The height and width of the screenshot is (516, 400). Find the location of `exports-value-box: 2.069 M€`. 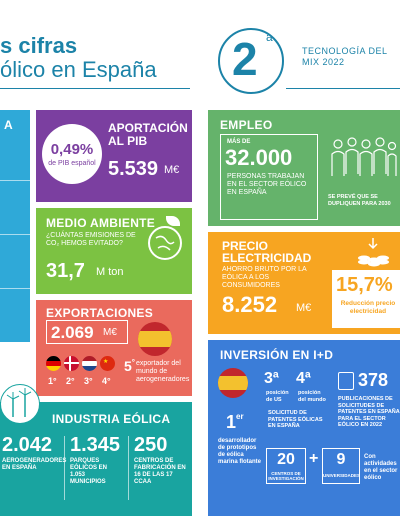

exports-value-box: 2.069 M€ is located at coordinates (87, 332).